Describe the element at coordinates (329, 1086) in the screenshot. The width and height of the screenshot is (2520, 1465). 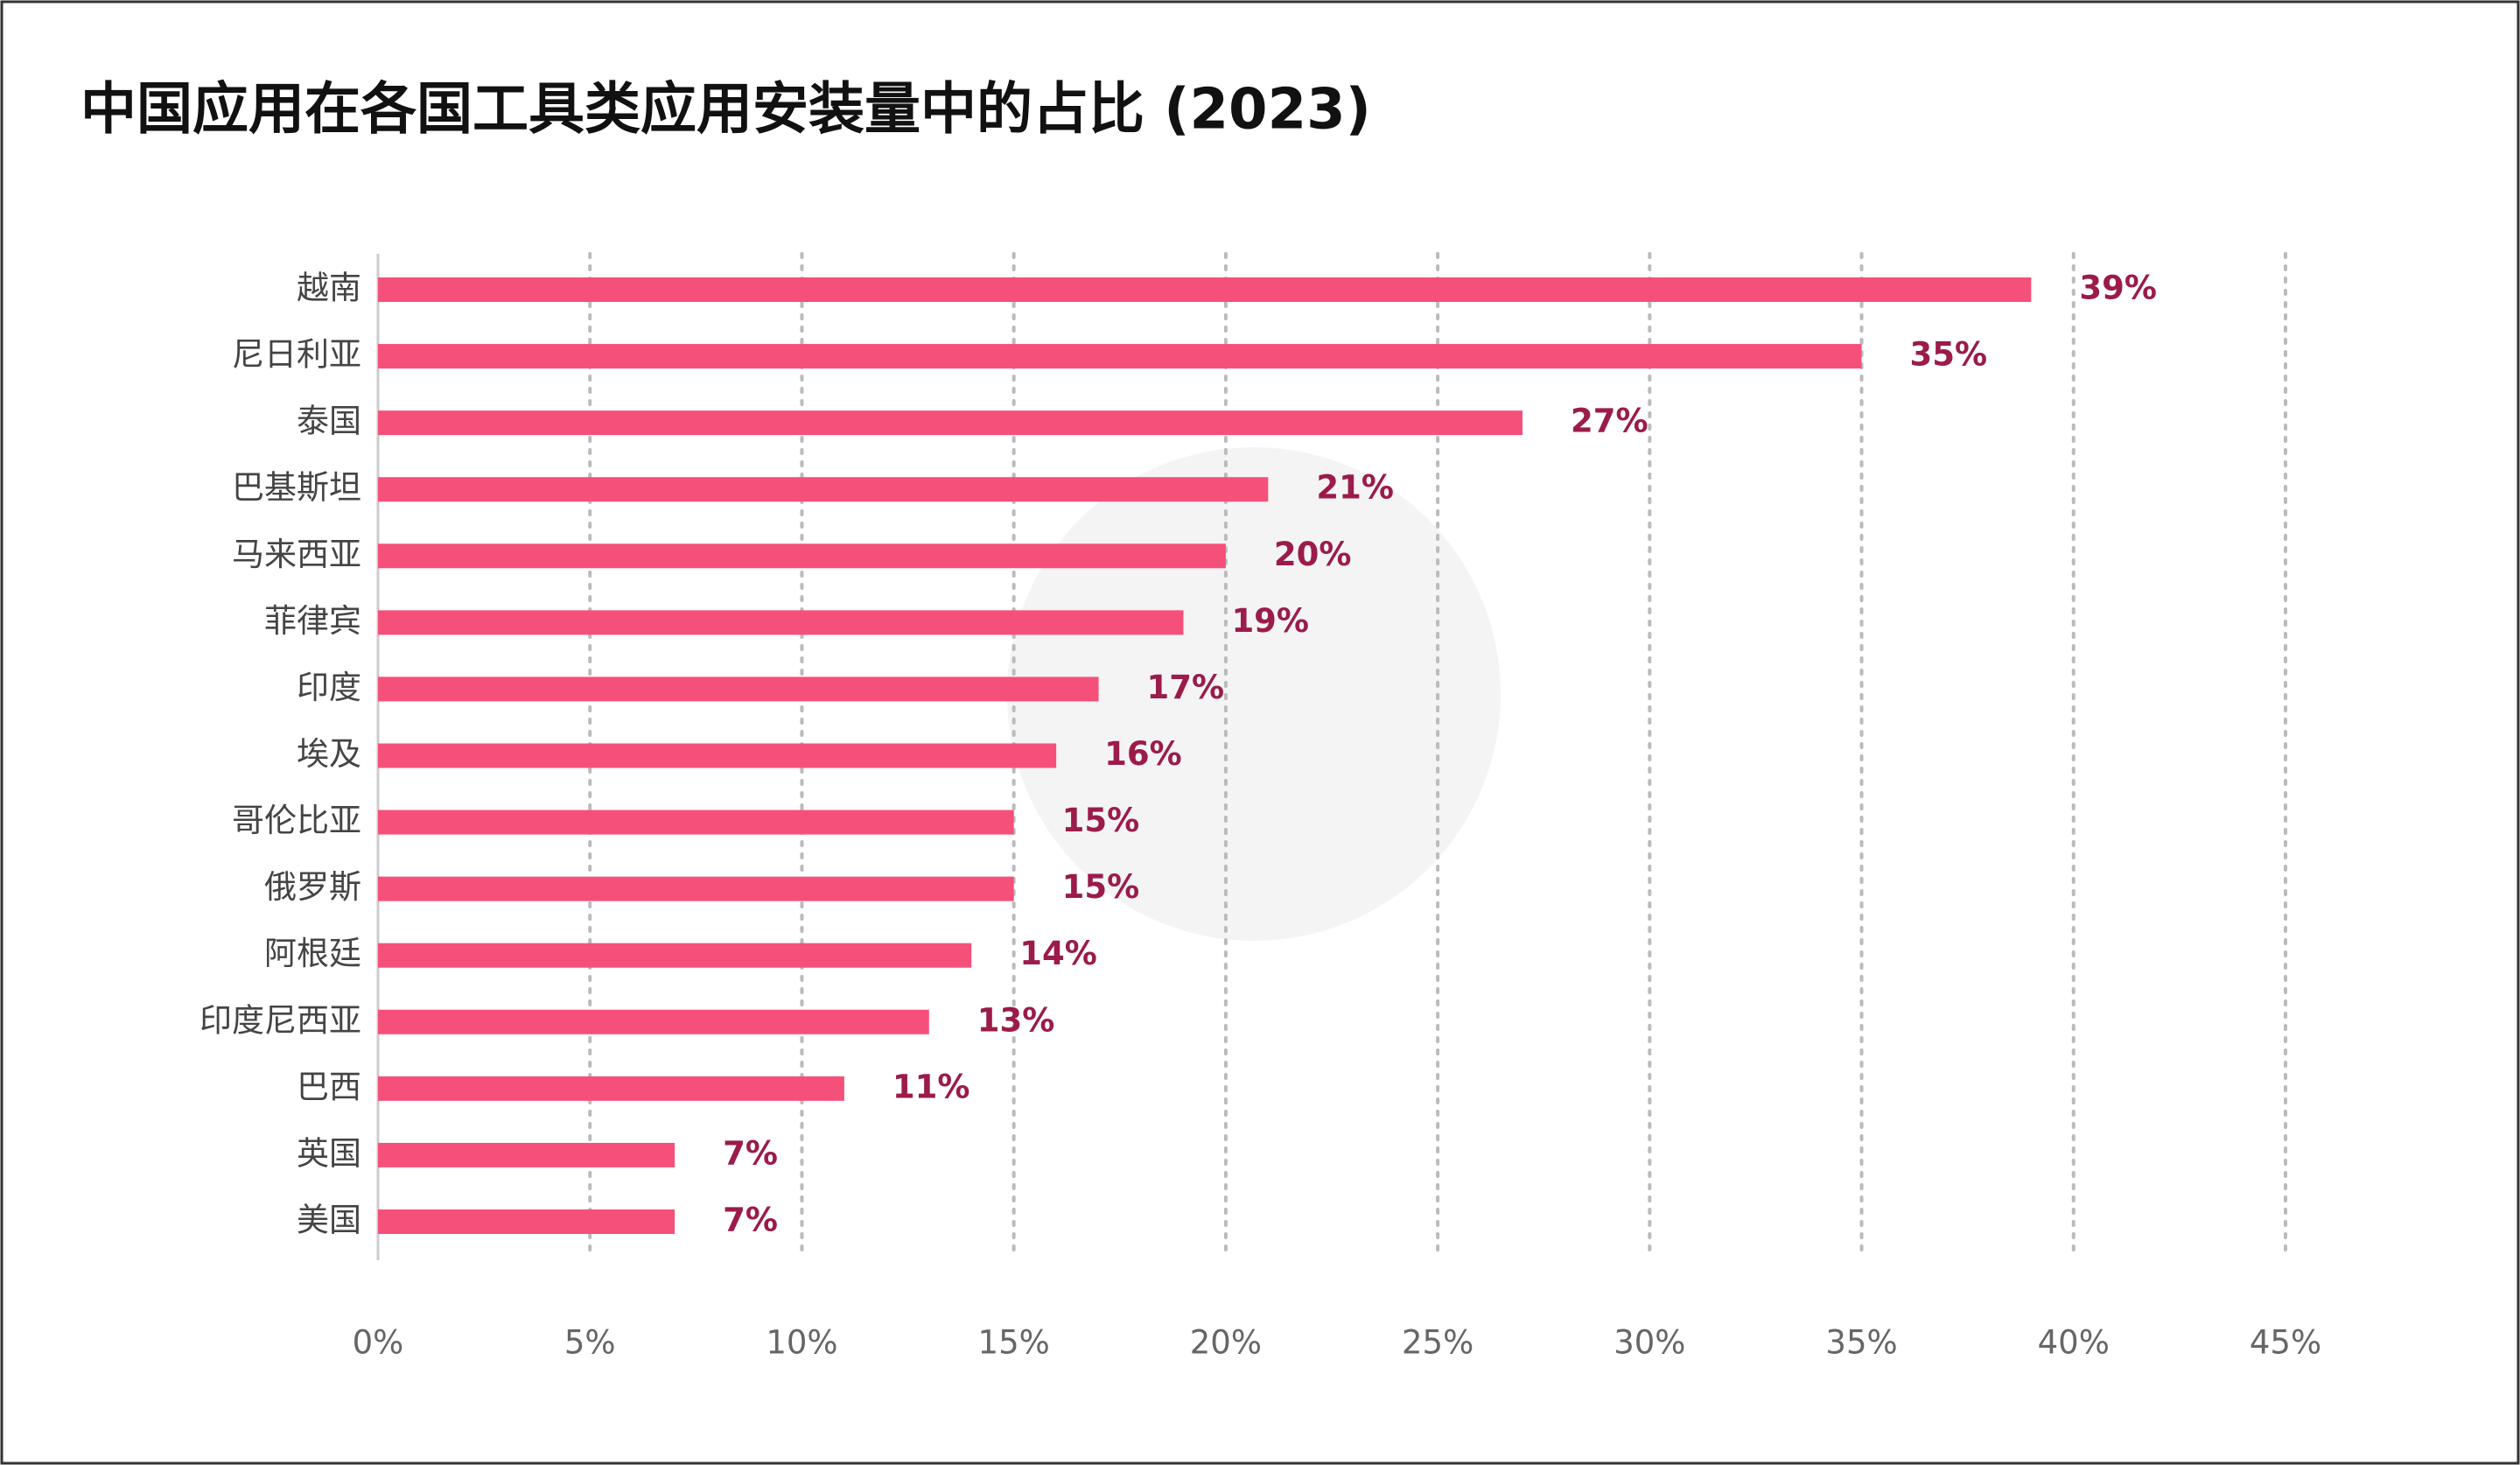
I see `y-tick-label: 巴西` at that location.